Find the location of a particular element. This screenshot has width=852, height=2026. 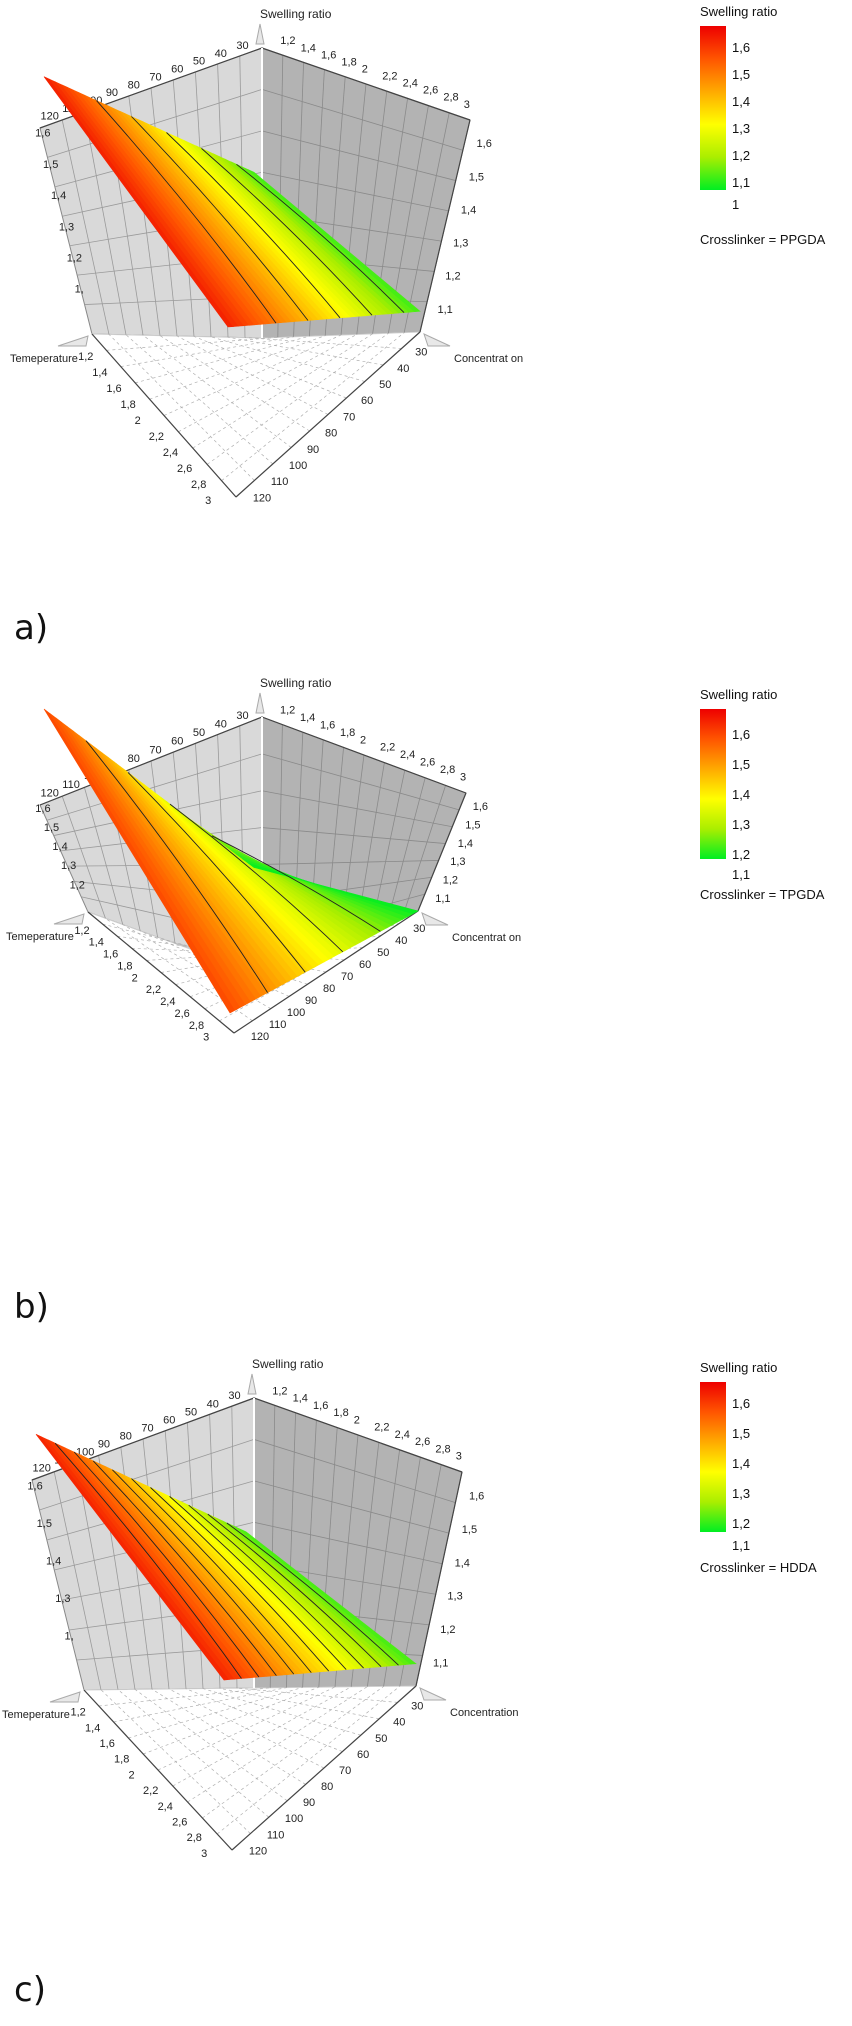

temperature-tick-label: 3 is located at coordinates (204, 1854).